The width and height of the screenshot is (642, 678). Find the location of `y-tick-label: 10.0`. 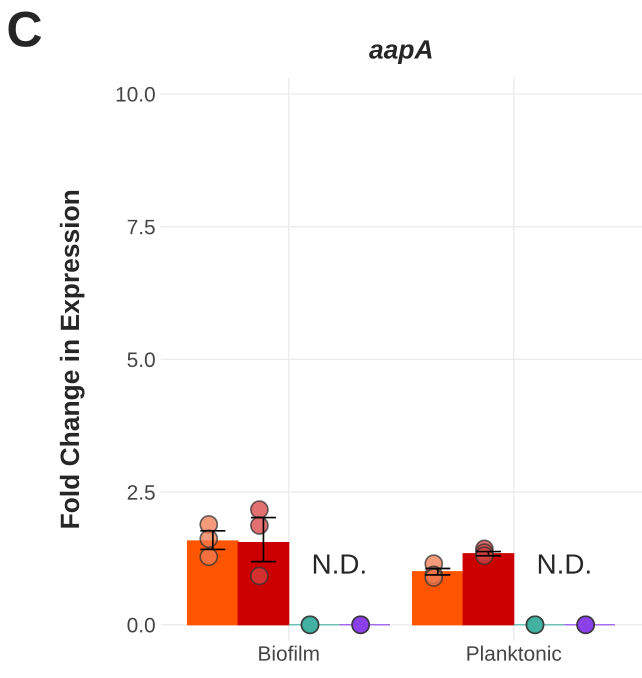

y-tick-label: 10.0 is located at coordinates (135, 94).